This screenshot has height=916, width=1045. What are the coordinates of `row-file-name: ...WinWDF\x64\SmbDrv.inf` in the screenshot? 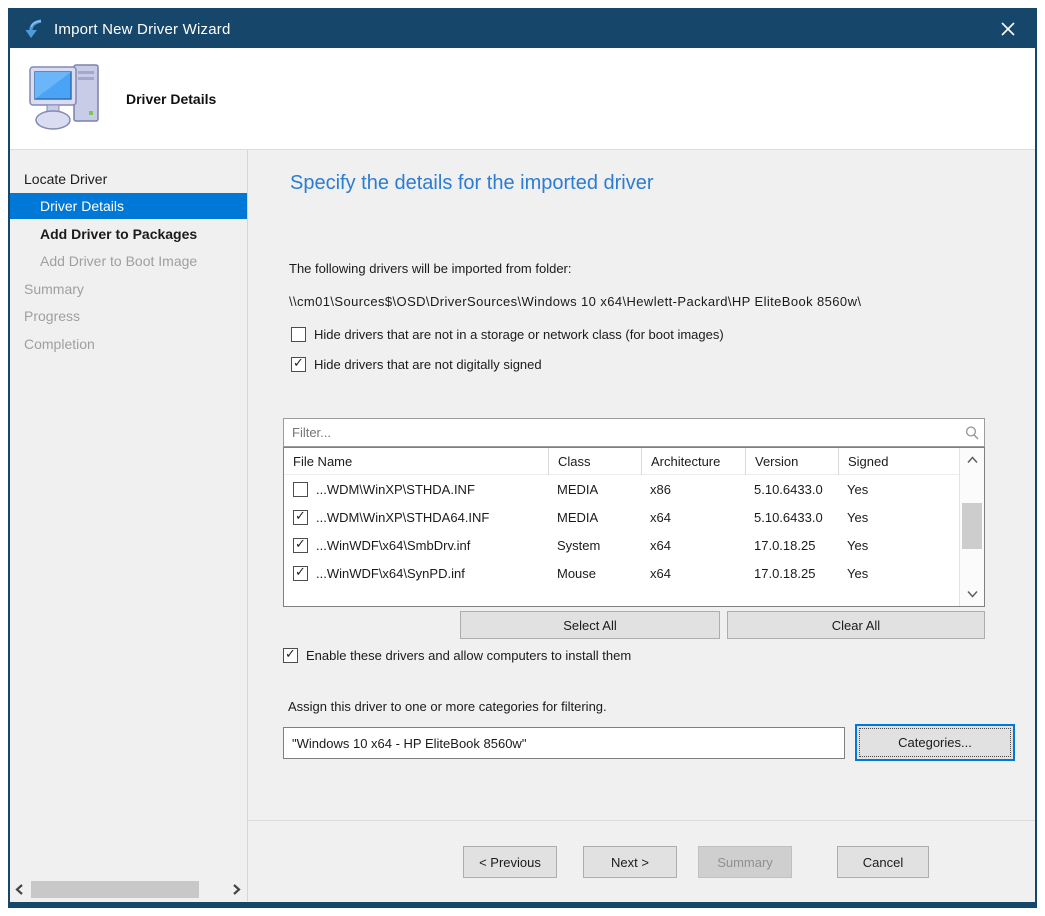 It's located at (393, 545).